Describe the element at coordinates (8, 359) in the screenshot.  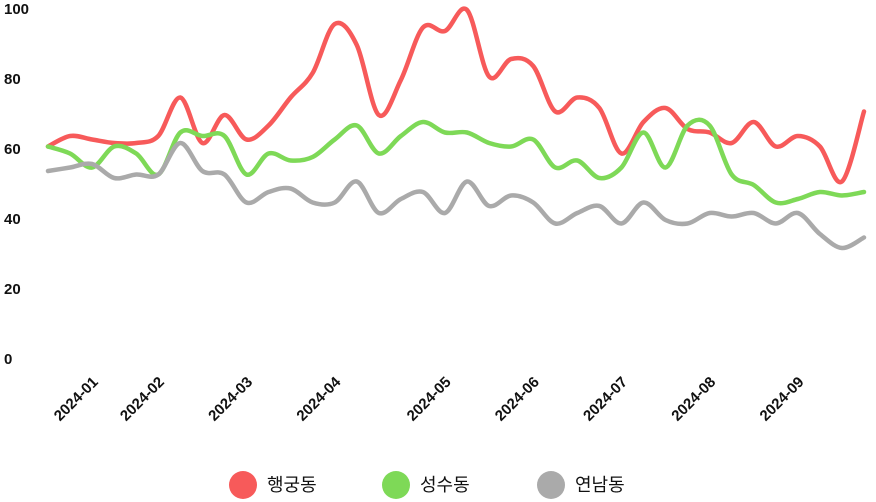
I see `y-tick-label: 0` at that location.